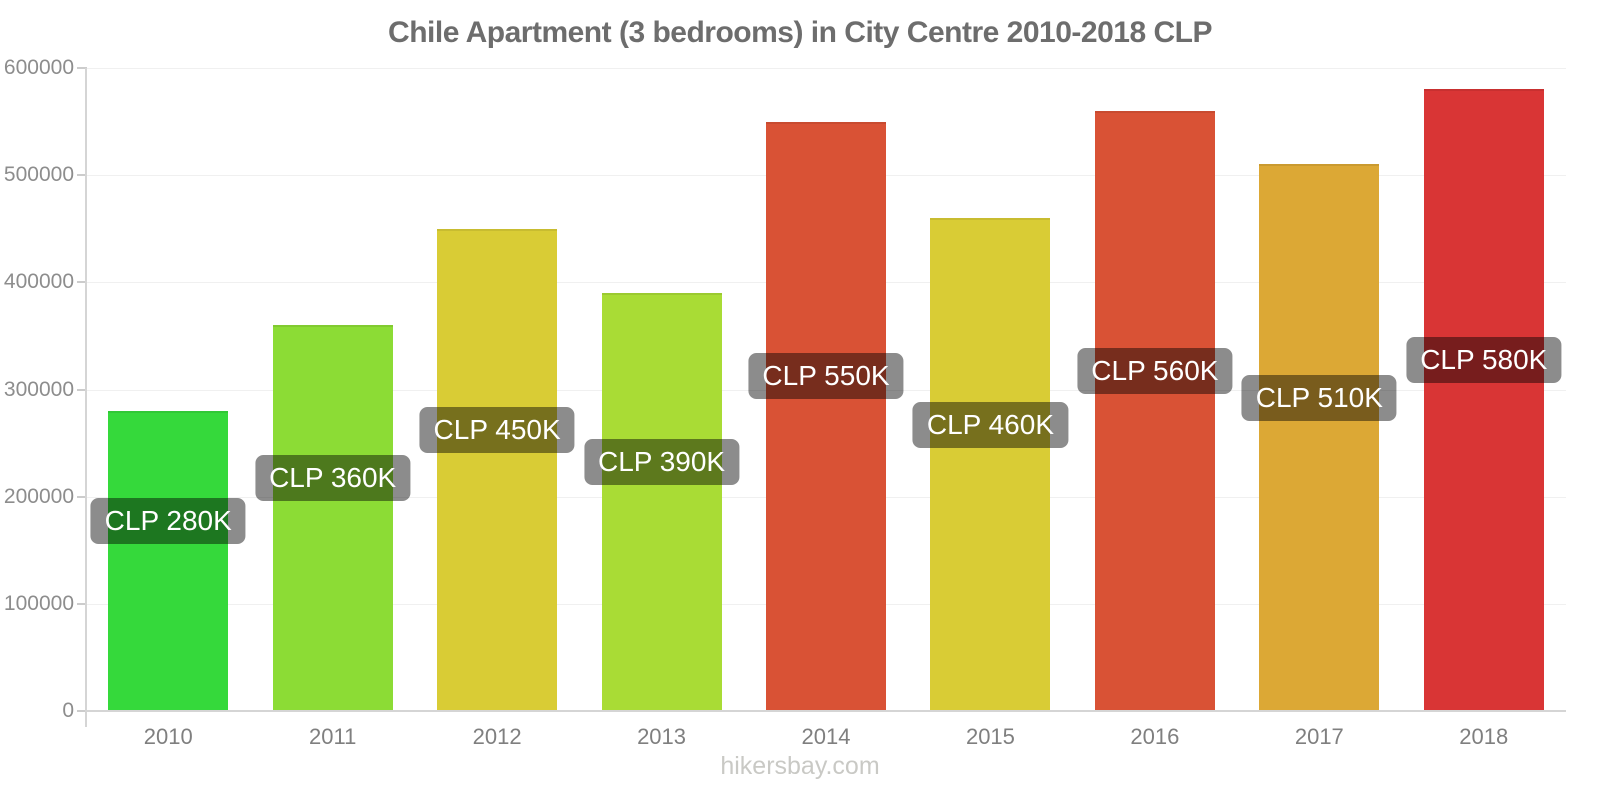  I want to click on bar-2016, so click(1154, 410).